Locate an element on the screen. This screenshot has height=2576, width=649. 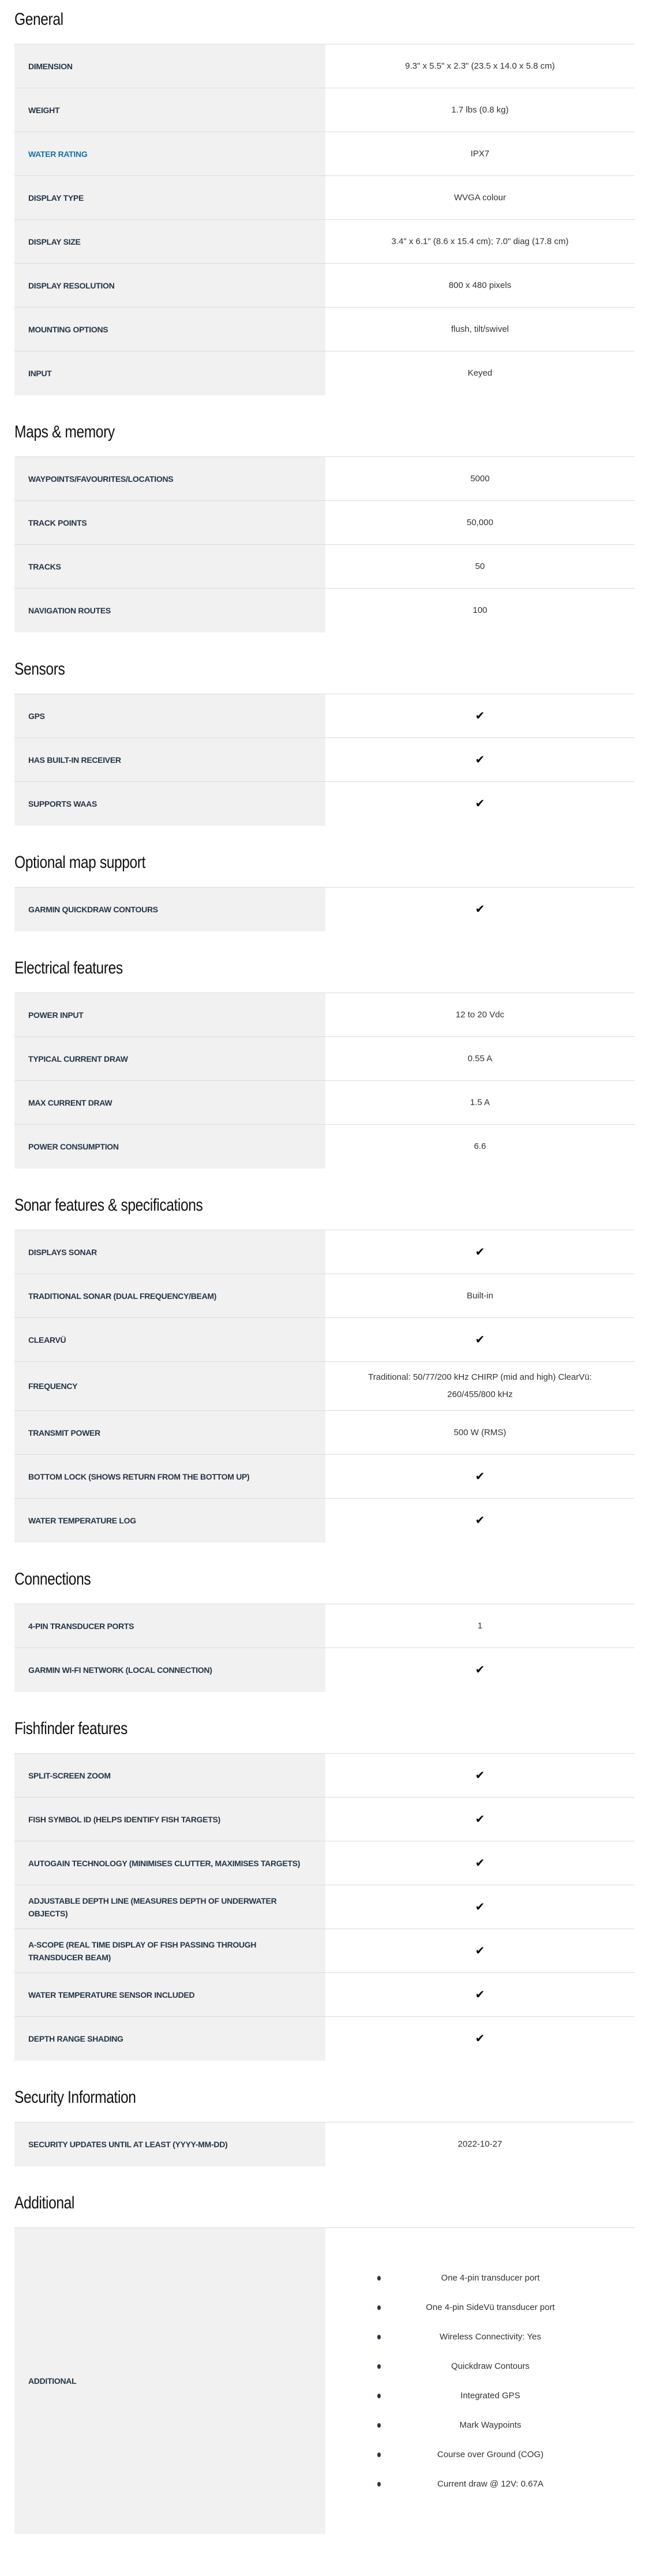
list-item: Wireless Connectivity: Yes is located at coordinates (480, 2337).